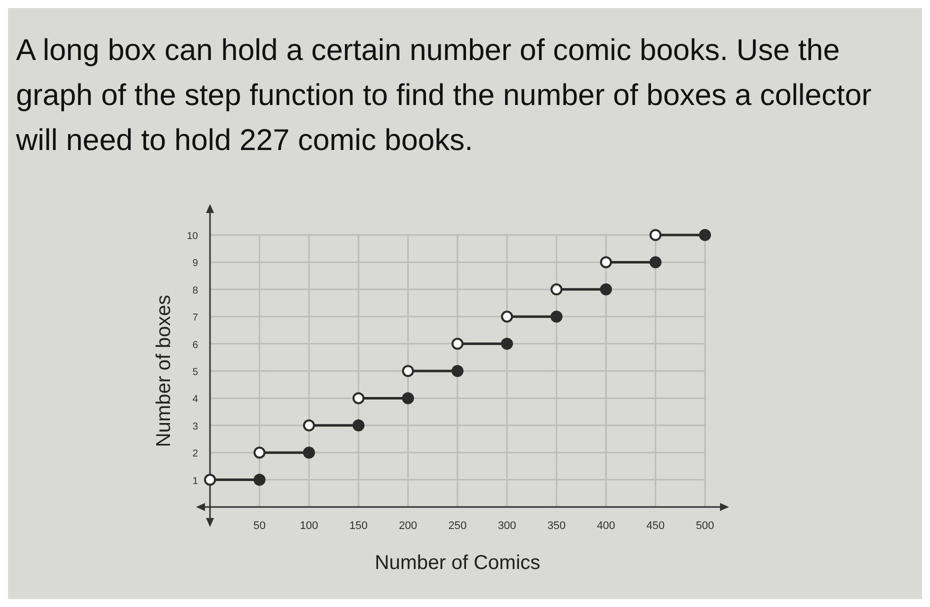 The image size is (930, 607). I want to click on y-tick-label: 7, so click(195, 318).